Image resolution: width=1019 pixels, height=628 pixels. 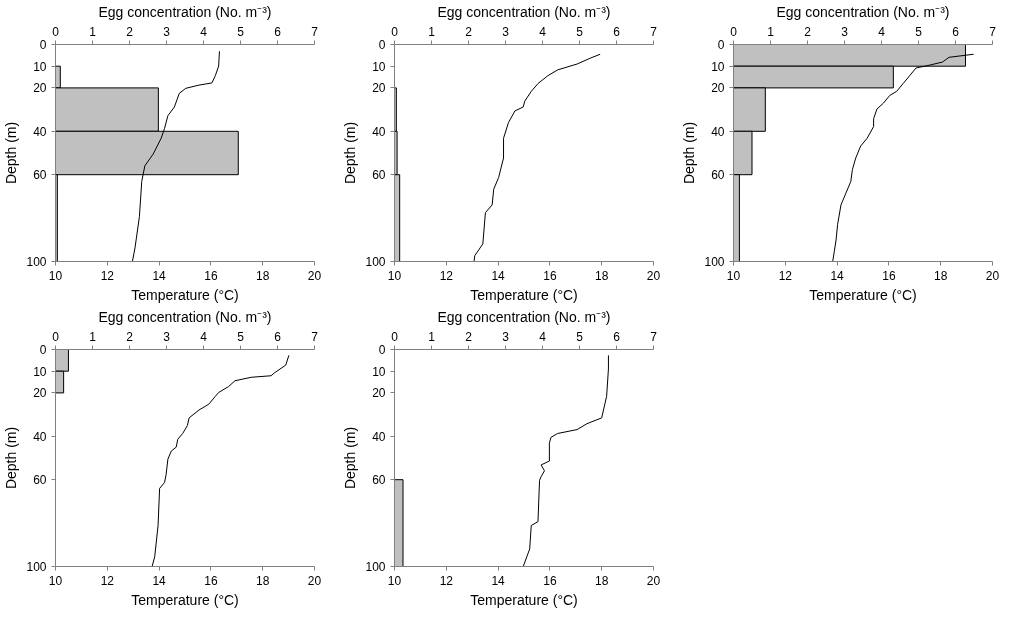 What do you see at coordinates (733, 275) in the screenshot?
I see `x-tick-label: 10` at bounding box center [733, 275].